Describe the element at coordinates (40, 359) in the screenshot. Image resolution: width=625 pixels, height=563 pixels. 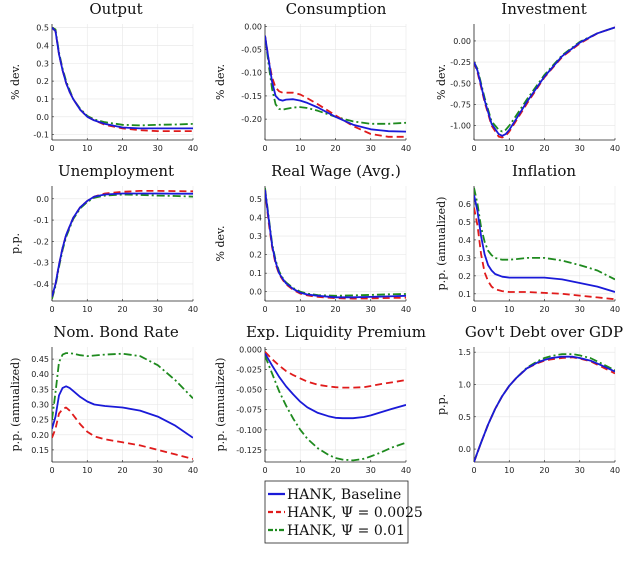
I see `y-tick-label: 0.45` at that location.